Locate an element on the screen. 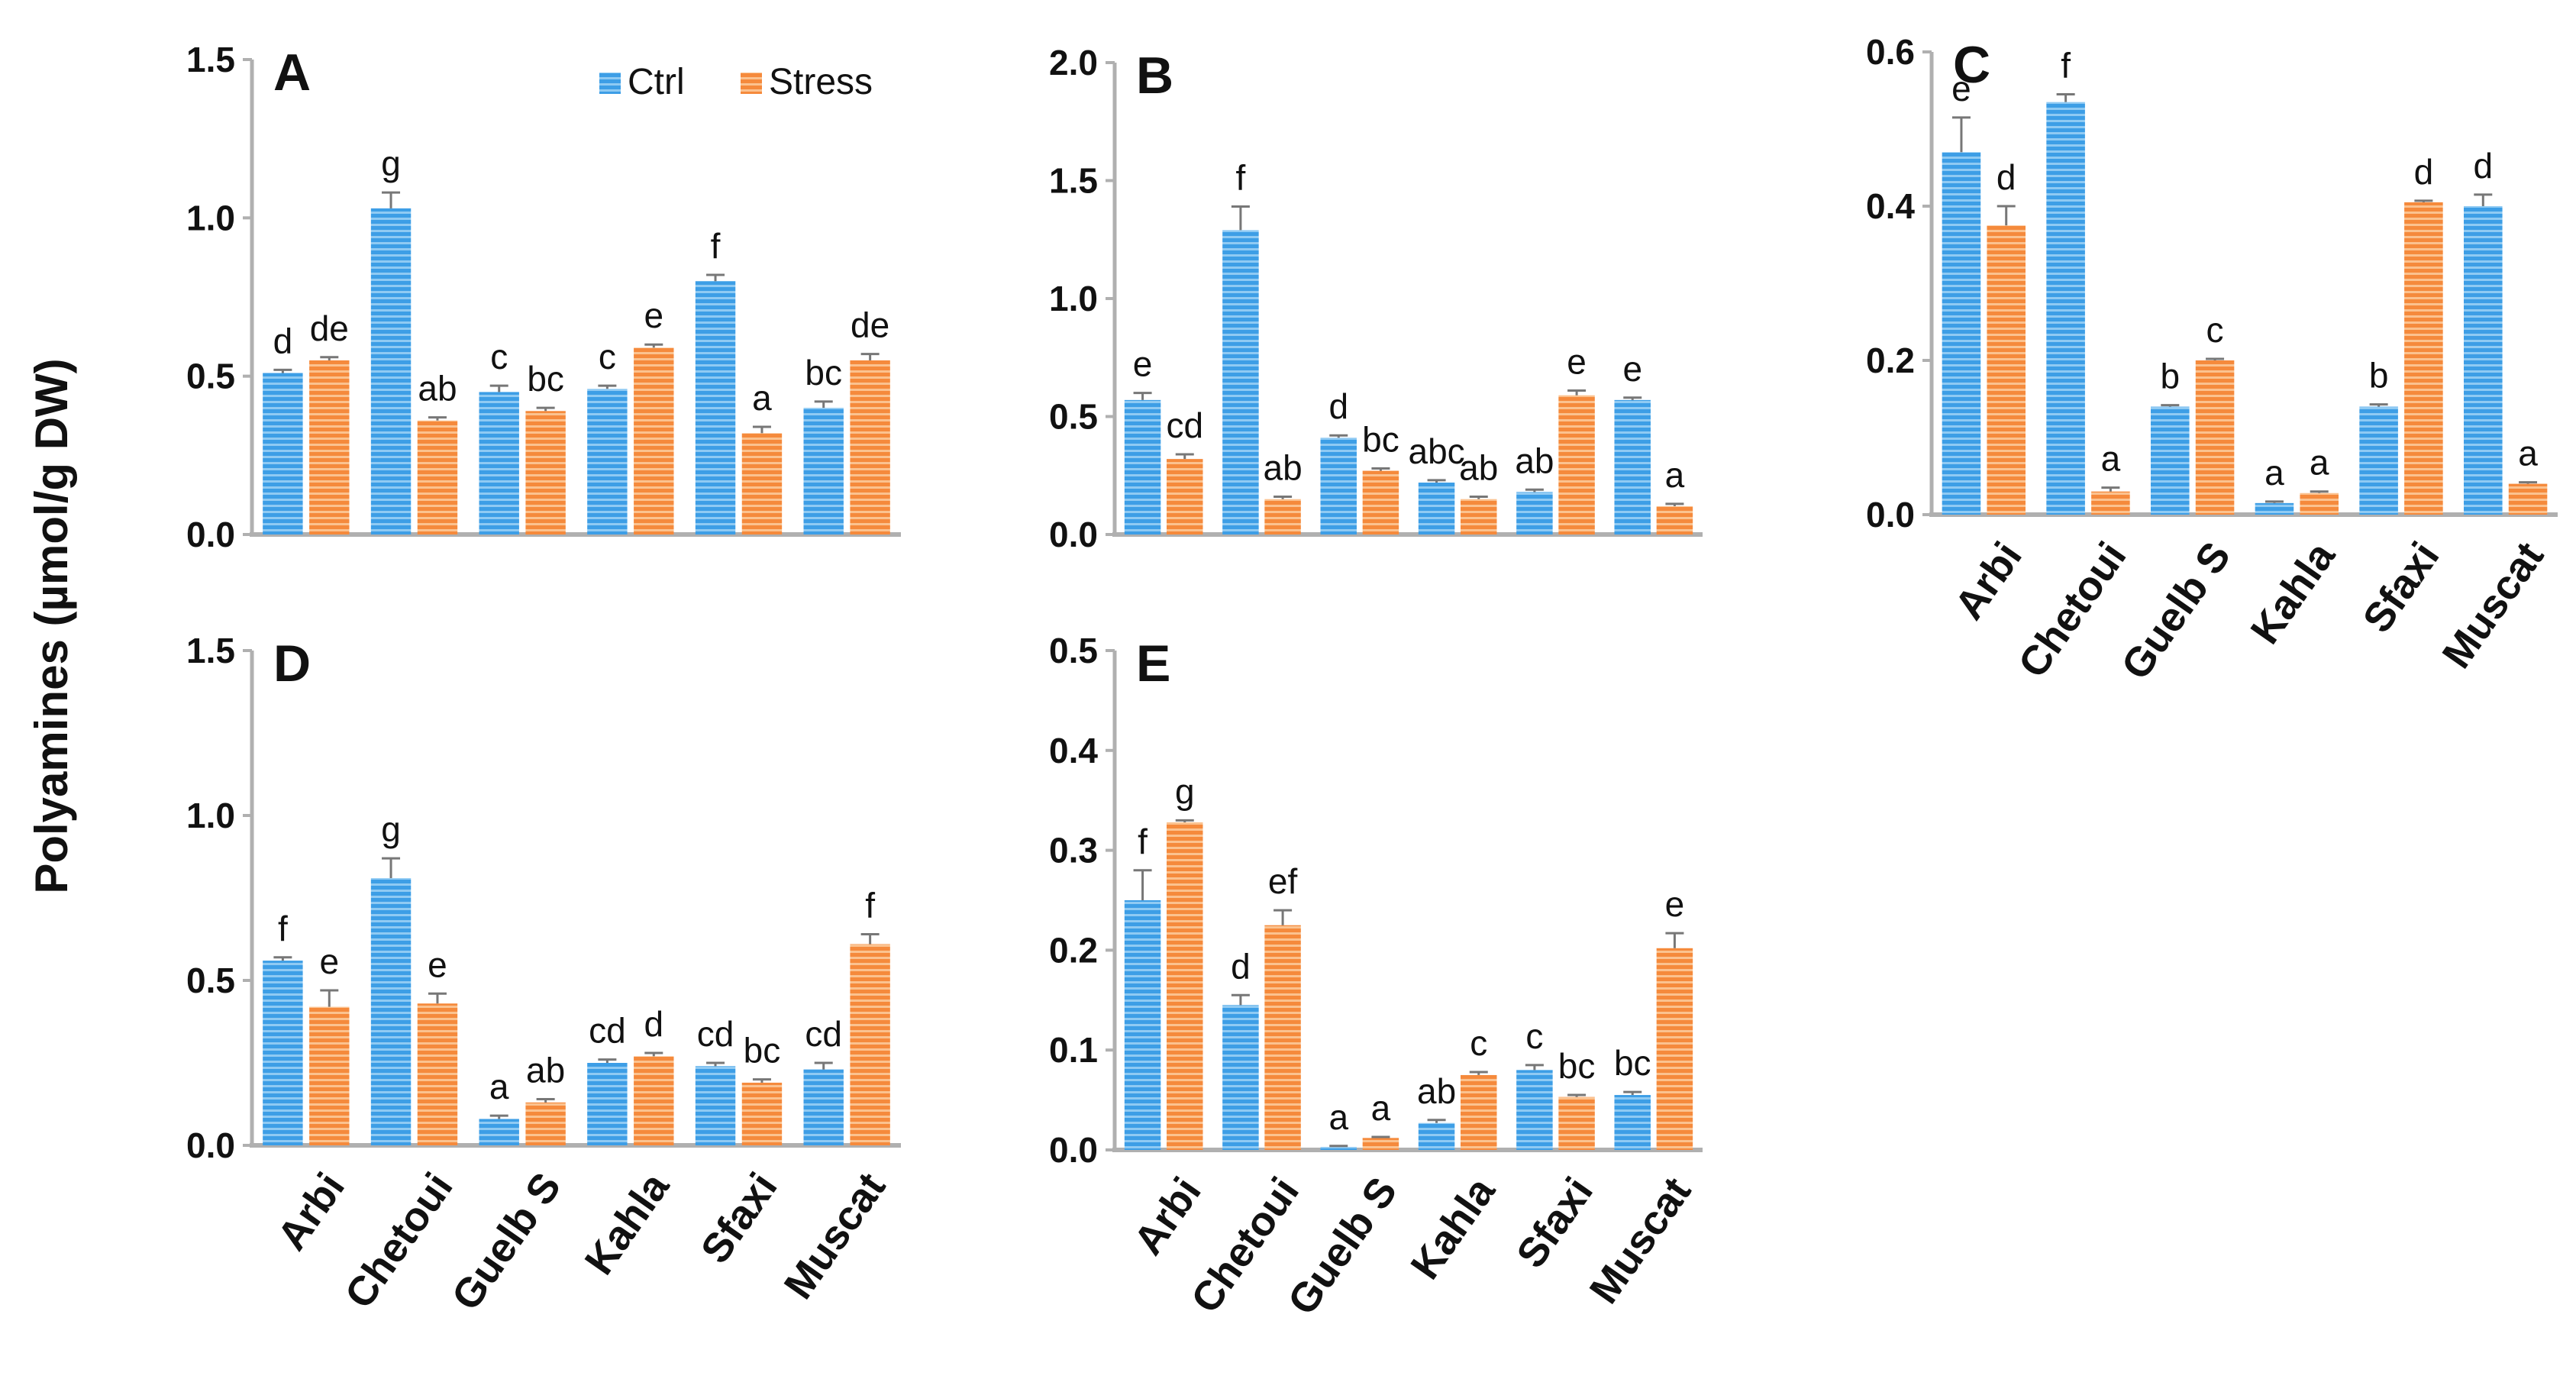  panel-e-sig-label: f is located at coordinates (1143, 841).